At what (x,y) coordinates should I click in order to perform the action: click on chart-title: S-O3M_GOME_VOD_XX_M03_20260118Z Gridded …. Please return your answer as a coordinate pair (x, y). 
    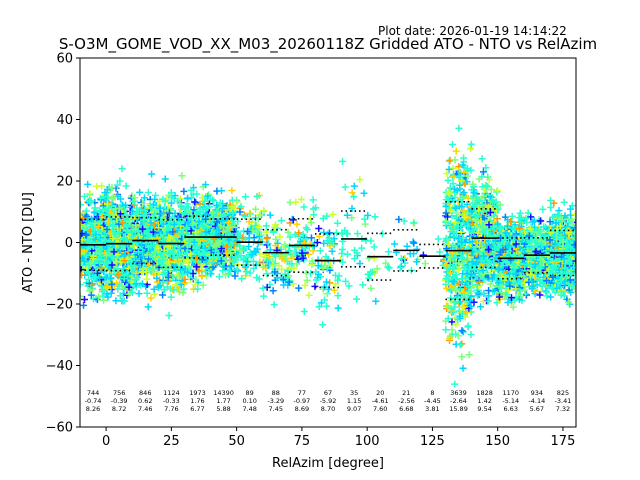
    Looking at the image, I should click on (328, 44).